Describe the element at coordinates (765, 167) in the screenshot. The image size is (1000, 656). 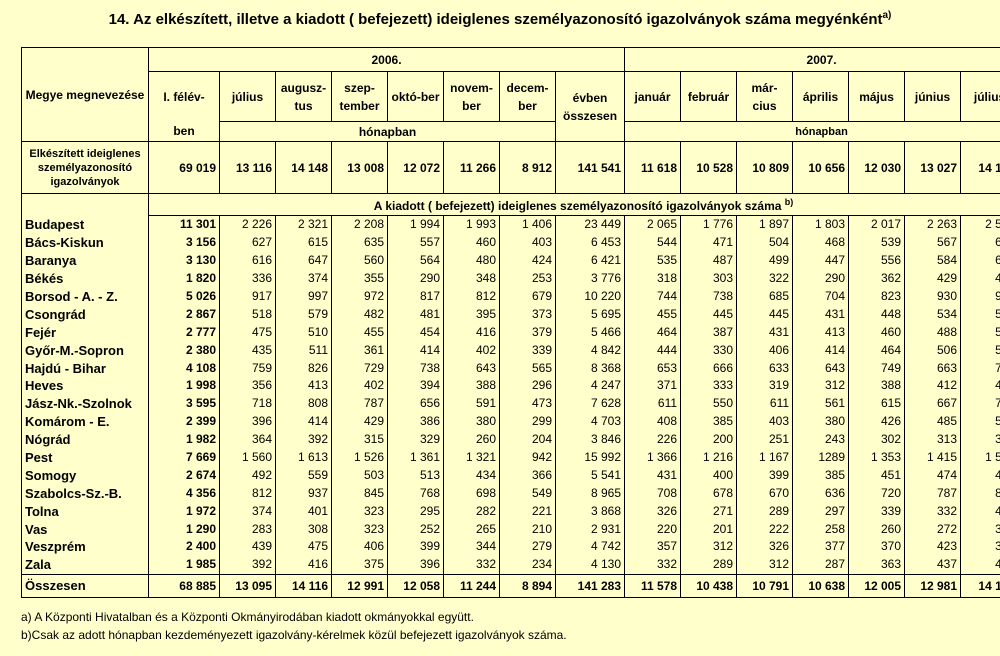
I see `prepared-value-cell: 10 809` at that location.